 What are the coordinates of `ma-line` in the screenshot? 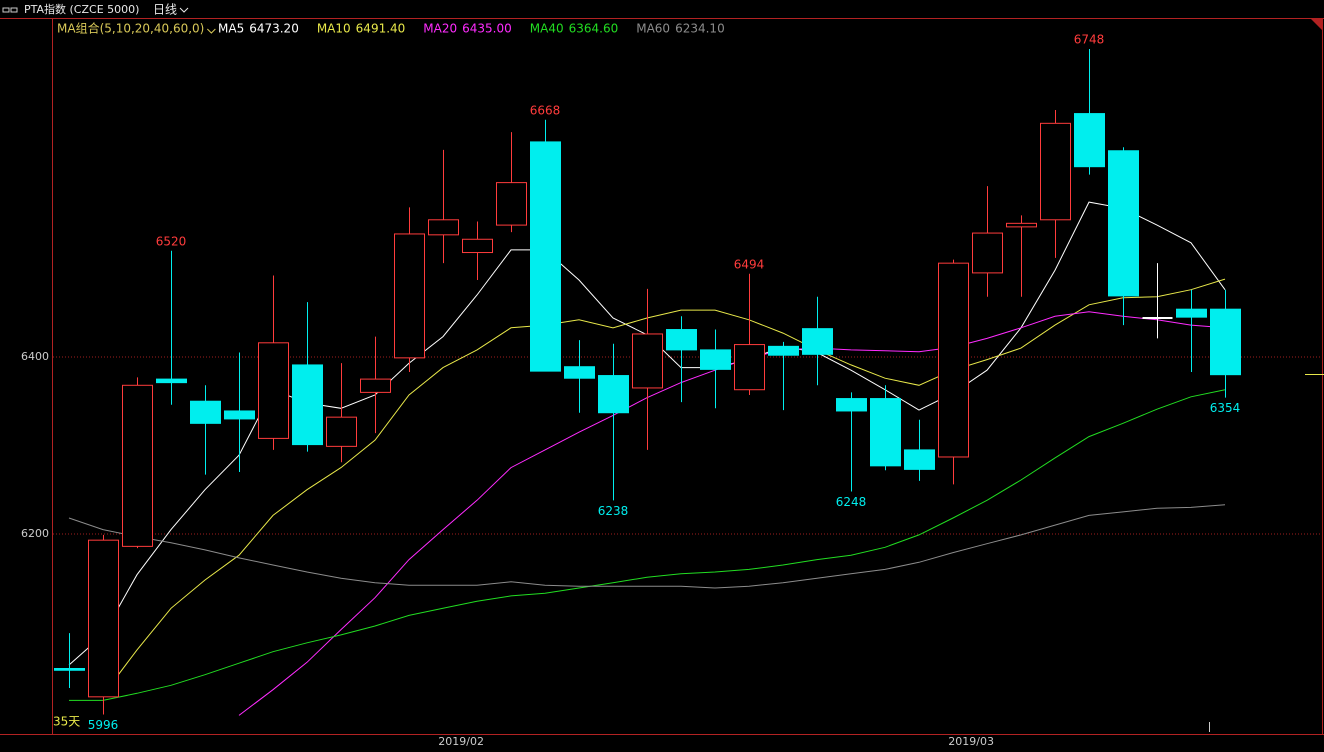 It's located at (647, 546).